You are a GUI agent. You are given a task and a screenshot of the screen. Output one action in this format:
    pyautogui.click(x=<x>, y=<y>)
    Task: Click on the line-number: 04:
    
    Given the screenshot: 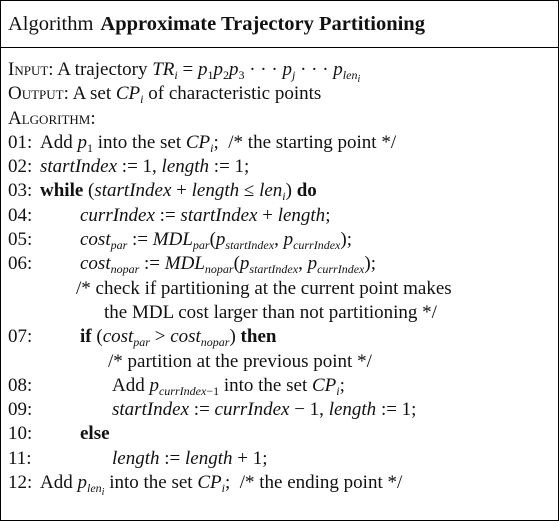 What is the action you would take?
    pyautogui.click(x=20, y=215)
    